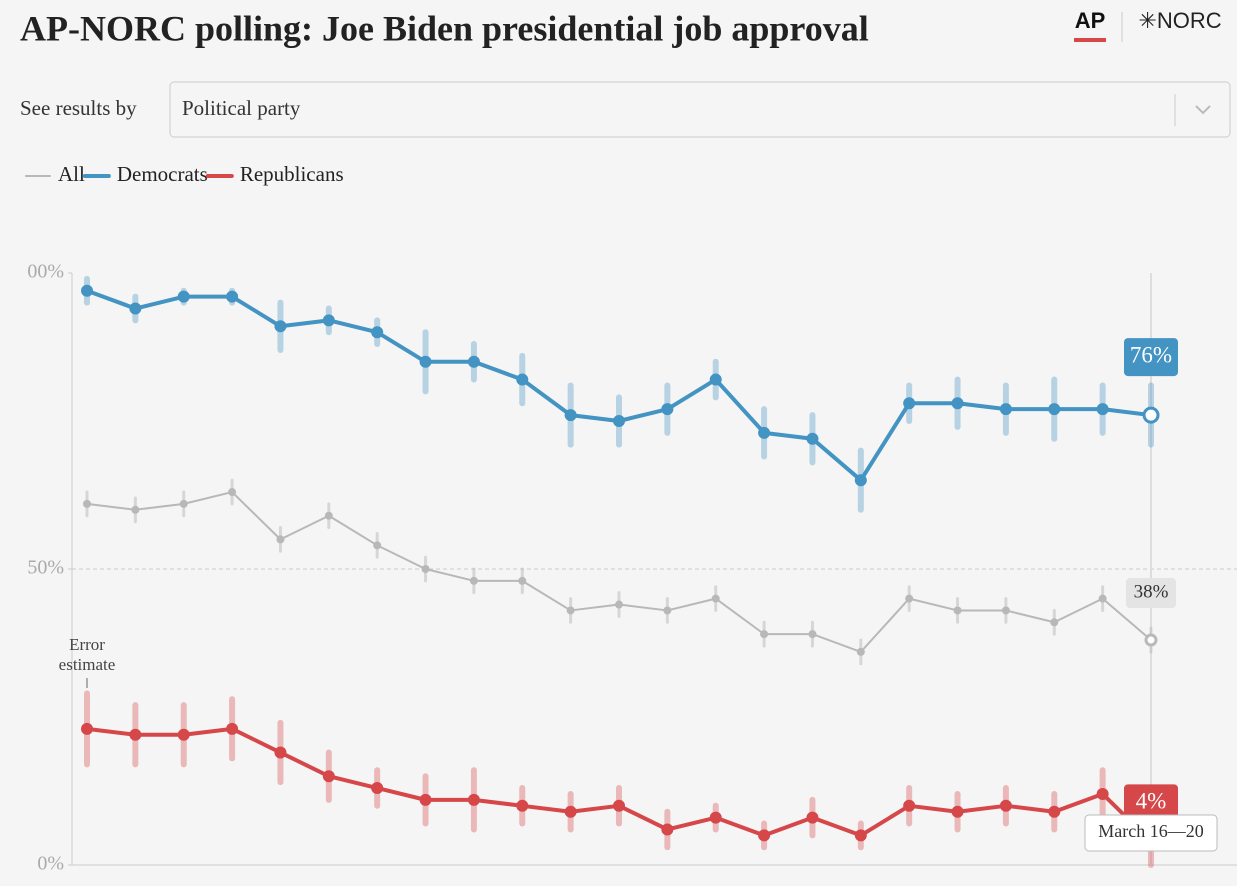 Image resolution: width=1237 pixels, height=886 pixels. What do you see at coordinates (1203, 110) in the screenshot?
I see `dropdown-arrow` at bounding box center [1203, 110].